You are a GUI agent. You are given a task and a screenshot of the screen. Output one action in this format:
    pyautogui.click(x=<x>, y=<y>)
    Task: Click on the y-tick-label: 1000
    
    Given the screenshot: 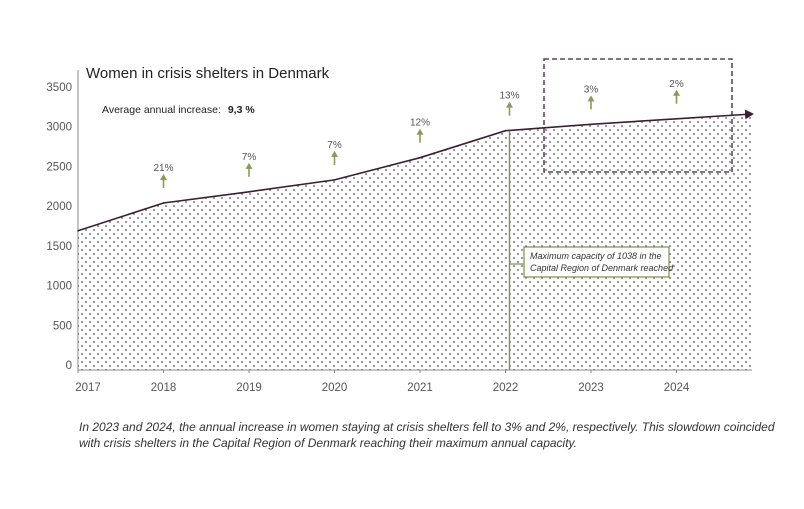 What is the action you would take?
    pyautogui.click(x=59, y=287)
    